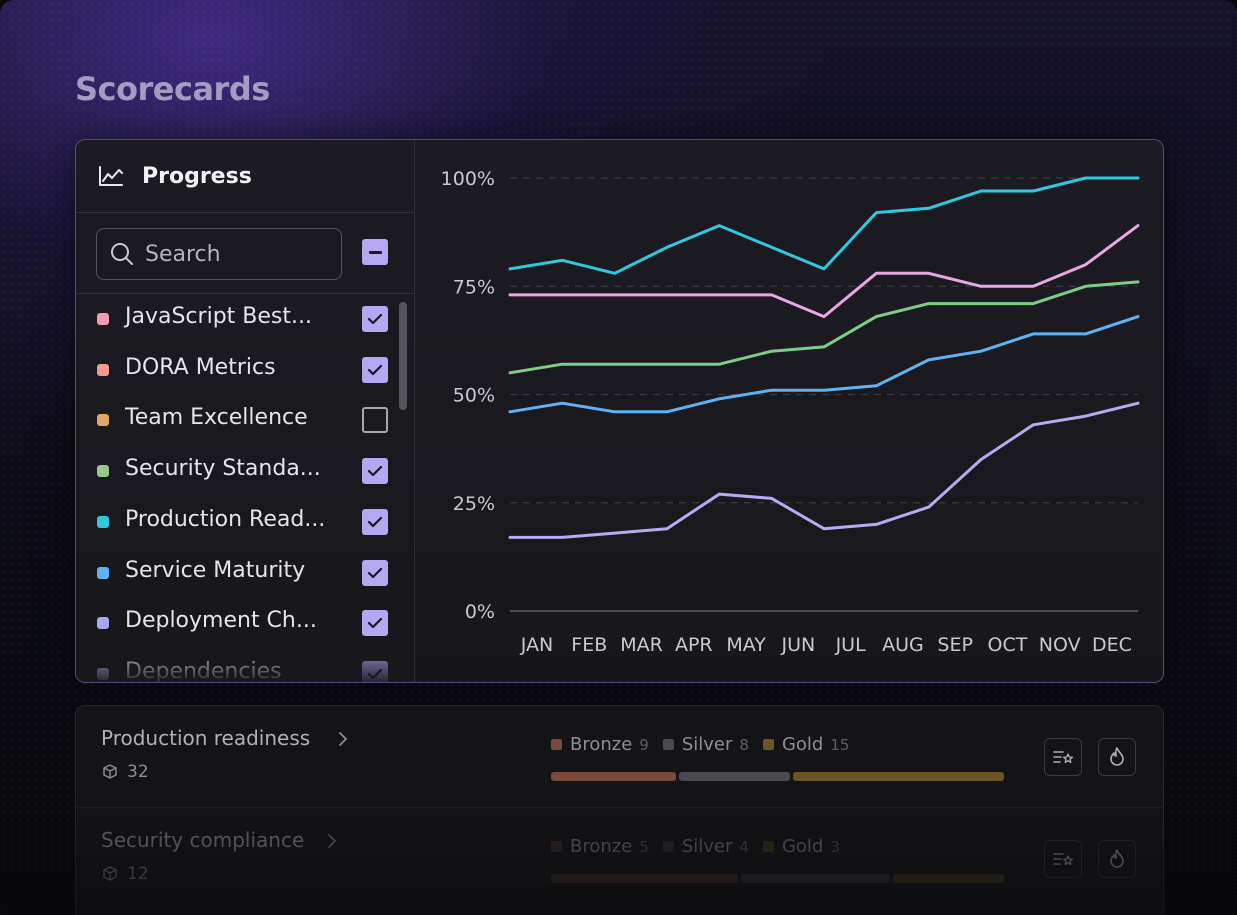 The image size is (1237, 915). What do you see at coordinates (111, 176) in the screenshot?
I see `line-chart-icon` at bounding box center [111, 176].